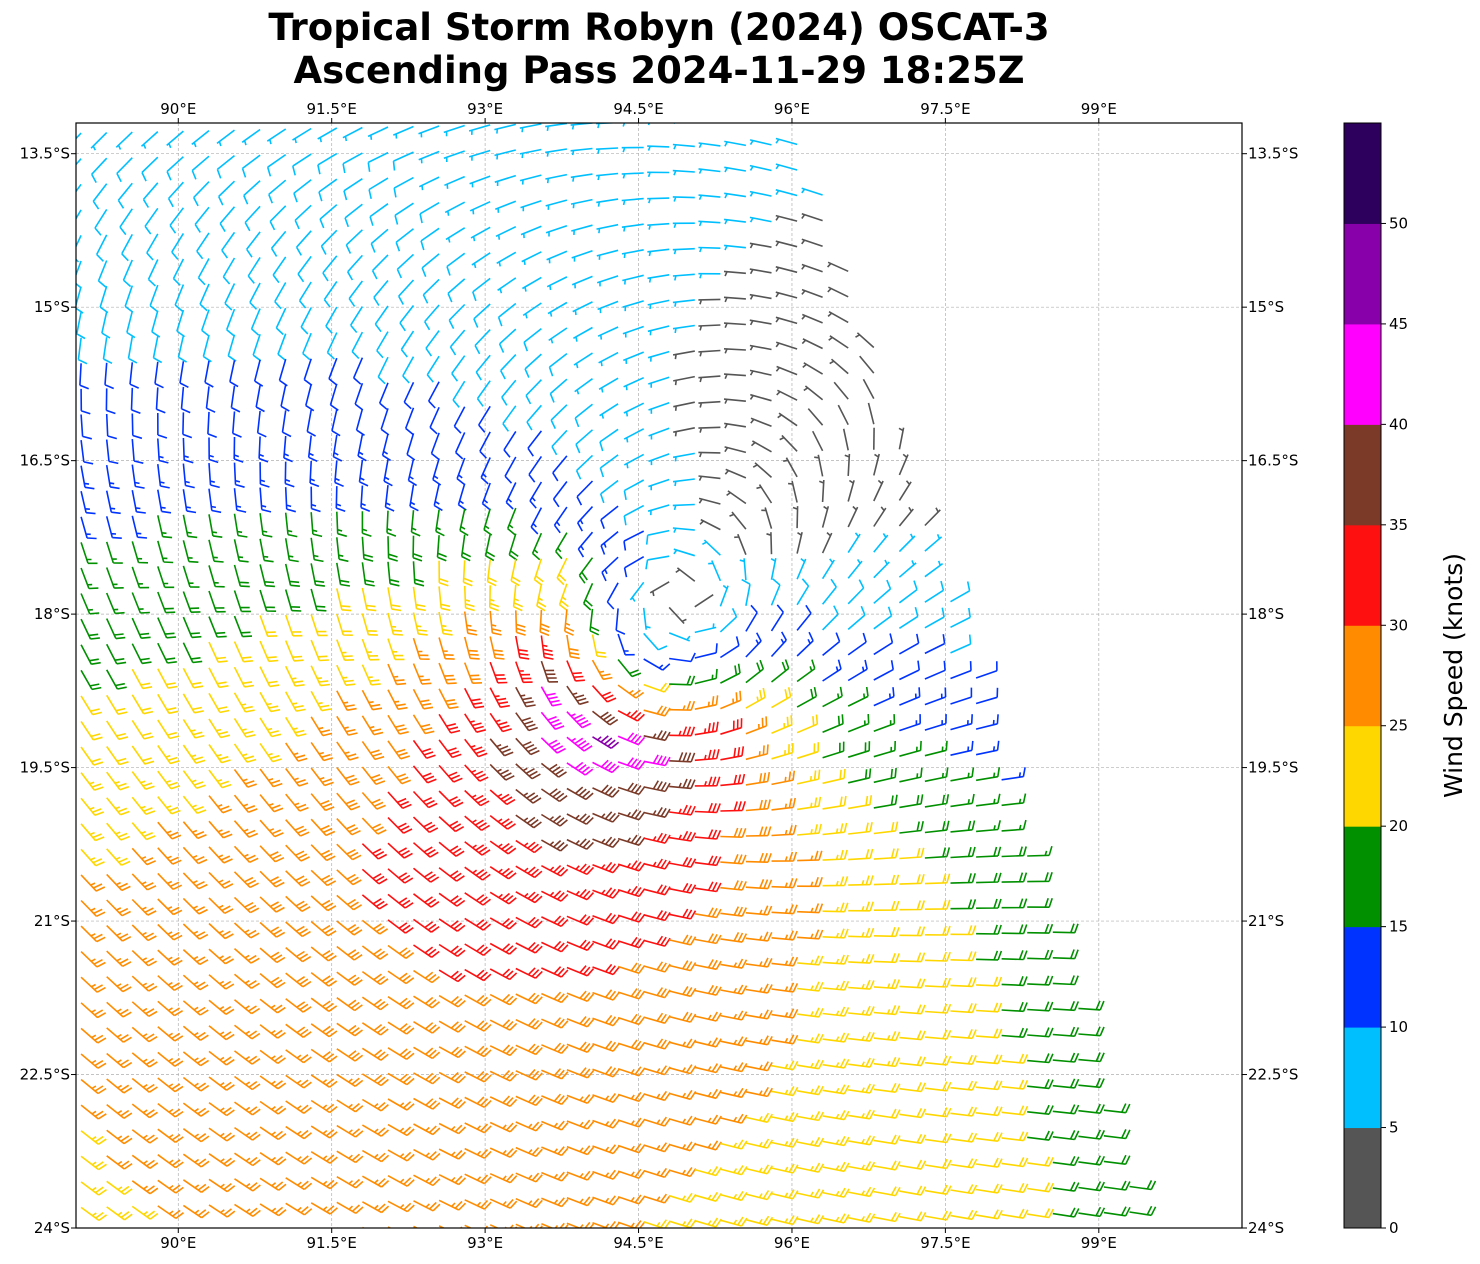  What do you see at coordinates (1394, 1128) in the screenshot?
I see `colorbar-tick-label: 5` at bounding box center [1394, 1128].